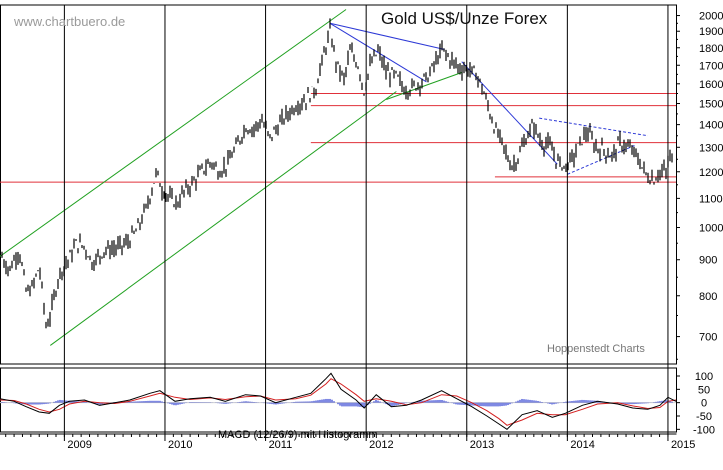 The height and width of the screenshot is (470, 723). Describe the element at coordinates (708, 338) in the screenshot. I see `price-tick-label: 700` at that location.